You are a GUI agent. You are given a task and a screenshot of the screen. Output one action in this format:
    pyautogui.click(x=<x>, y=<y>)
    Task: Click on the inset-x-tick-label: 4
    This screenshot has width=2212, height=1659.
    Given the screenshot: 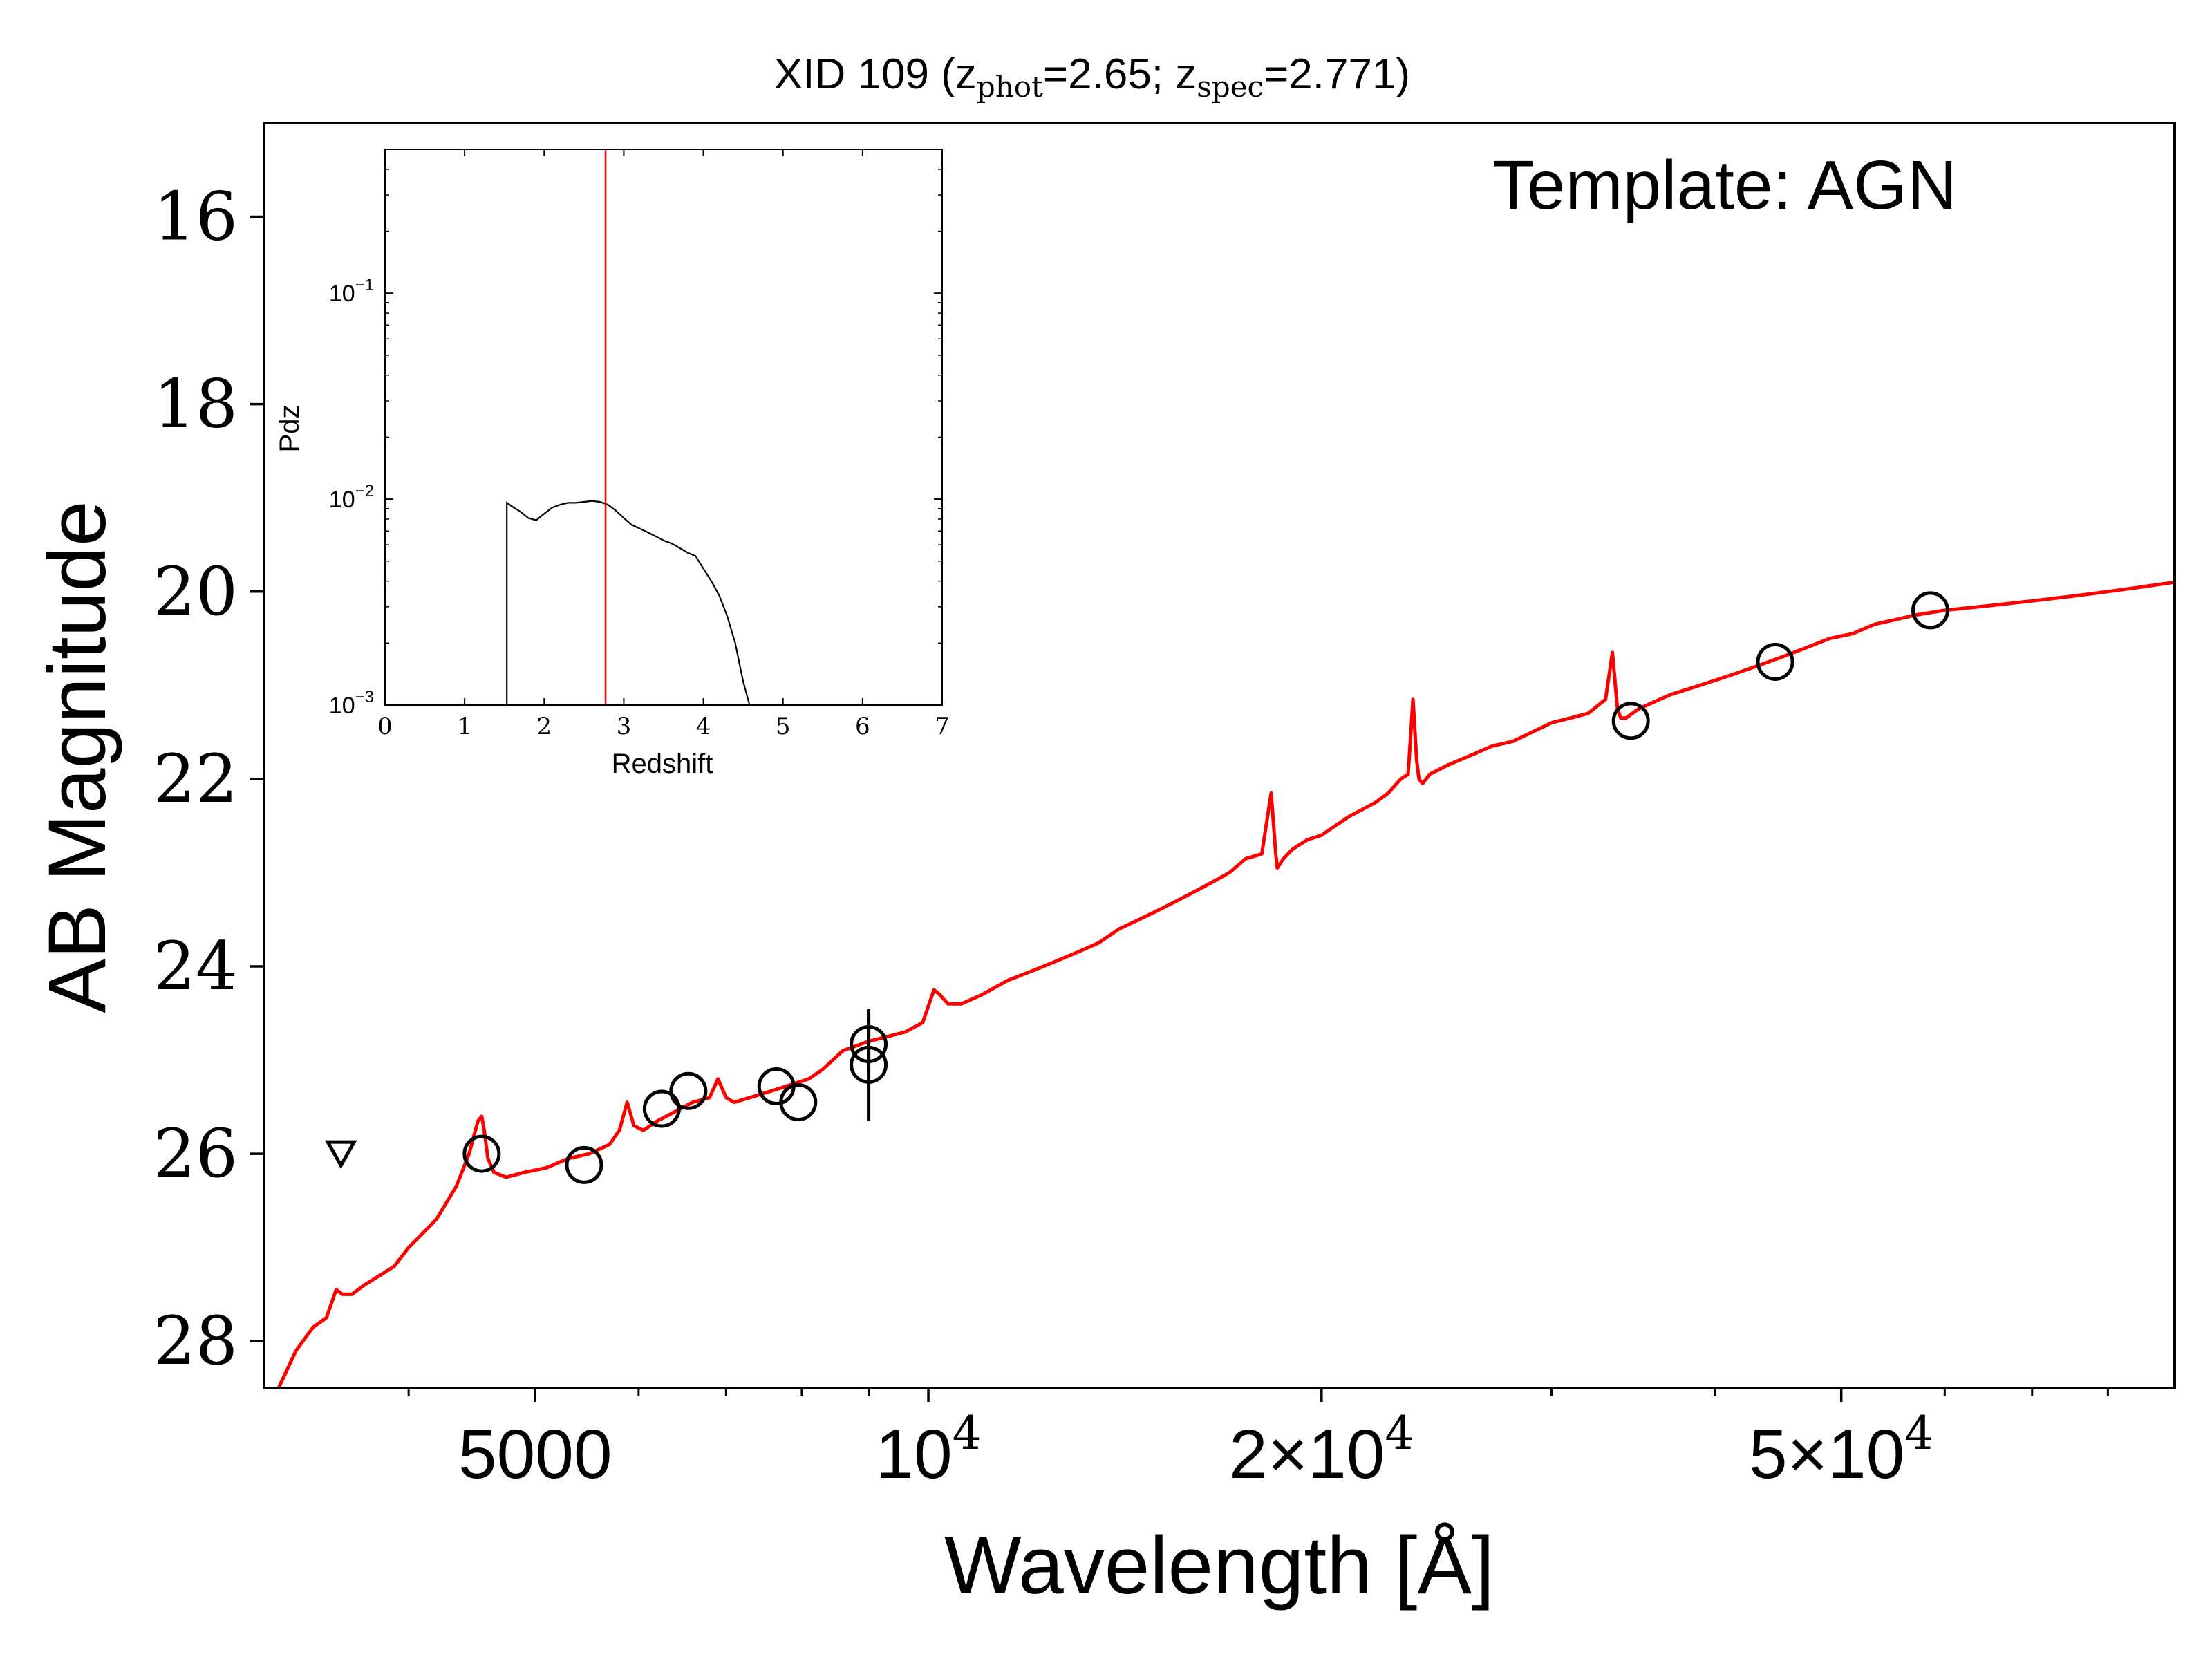 What is the action you would take?
    pyautogui.click(x=704, y=726)
    